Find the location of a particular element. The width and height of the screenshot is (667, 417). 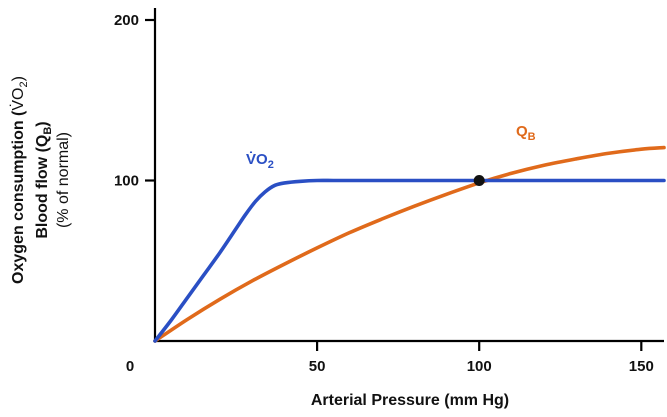

x-tick-label: 100 is located at coordinates (479, 366).